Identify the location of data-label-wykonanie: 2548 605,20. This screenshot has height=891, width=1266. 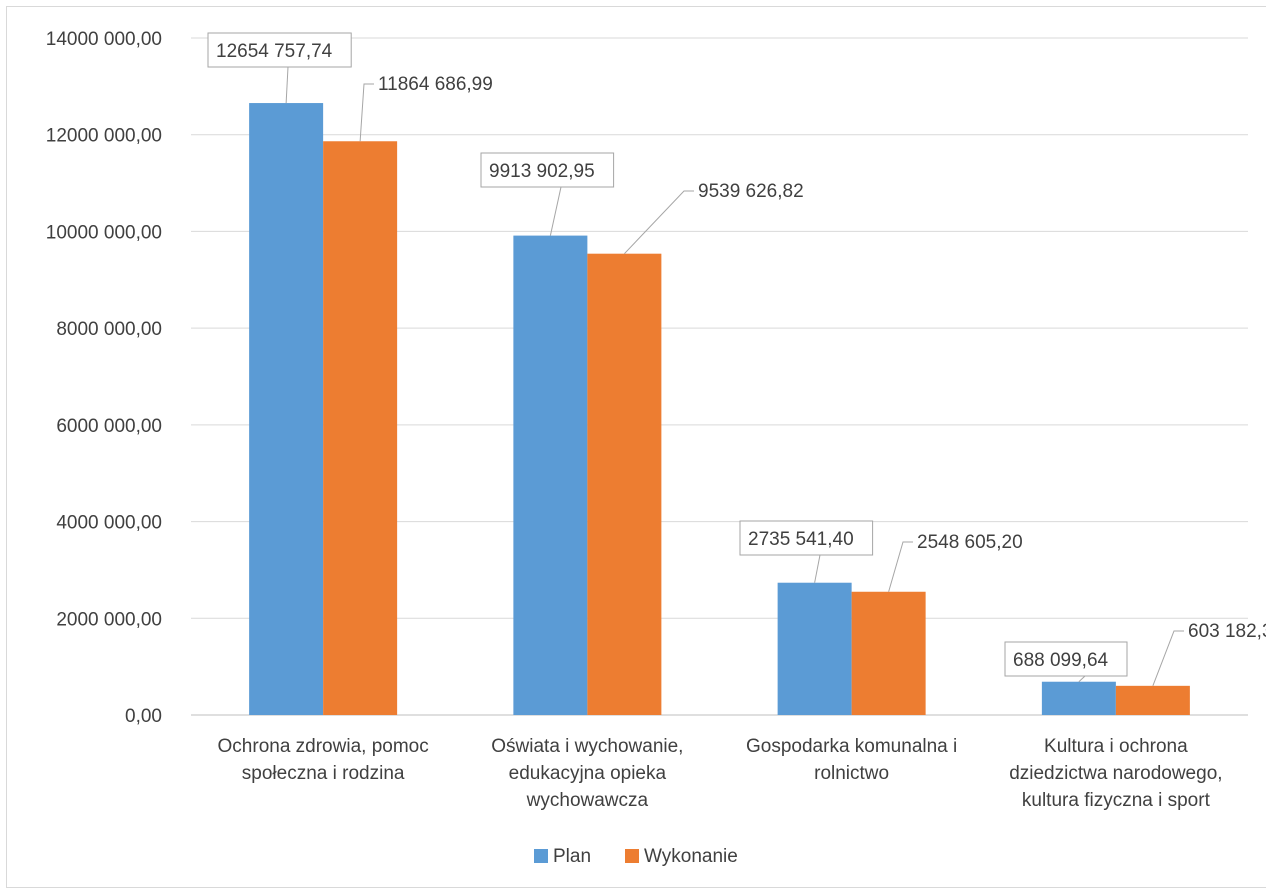
(970, 542).